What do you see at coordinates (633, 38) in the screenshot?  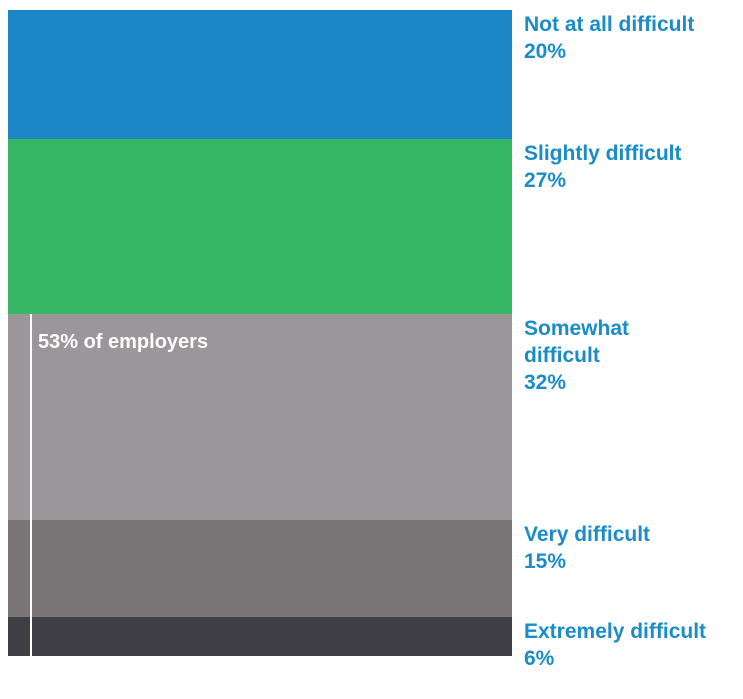 I see `segment-label-1: Not at all difficult 20%` at bounding box center [633, 38].